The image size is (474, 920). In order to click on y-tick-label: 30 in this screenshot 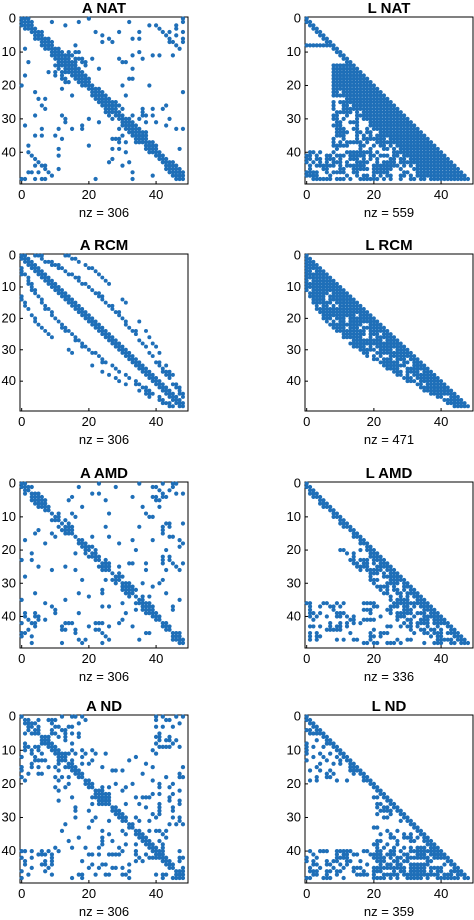, I will do `click(294, 118)`.